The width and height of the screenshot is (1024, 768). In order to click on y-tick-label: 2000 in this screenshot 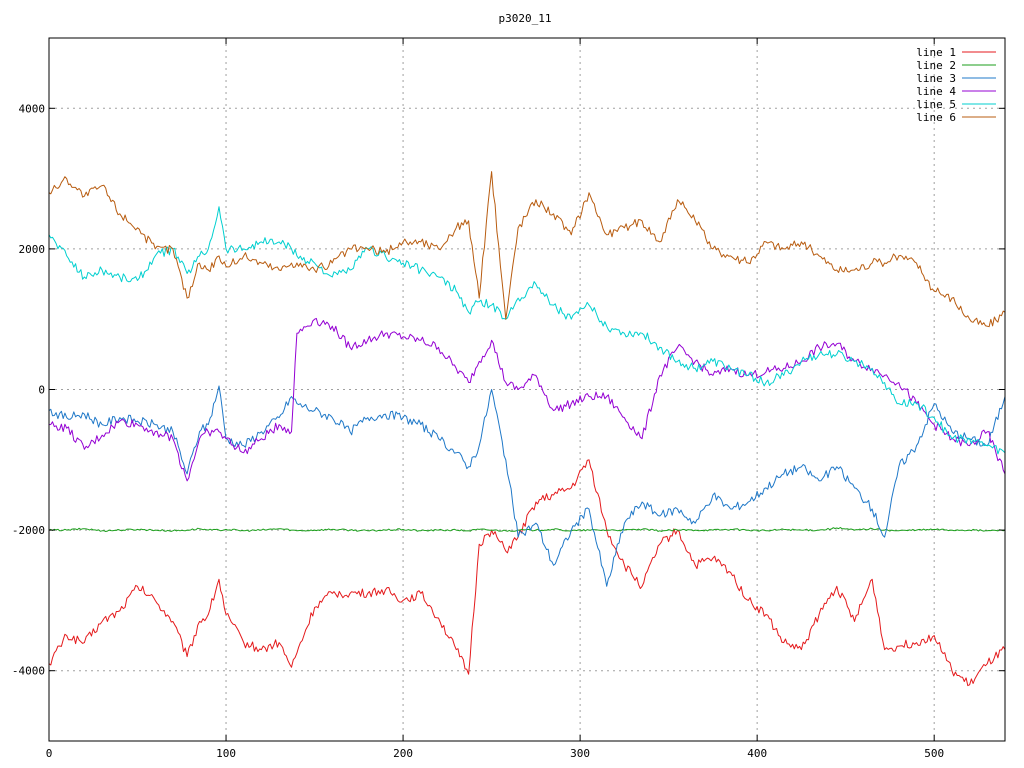, I will do `click(32, 249)`.